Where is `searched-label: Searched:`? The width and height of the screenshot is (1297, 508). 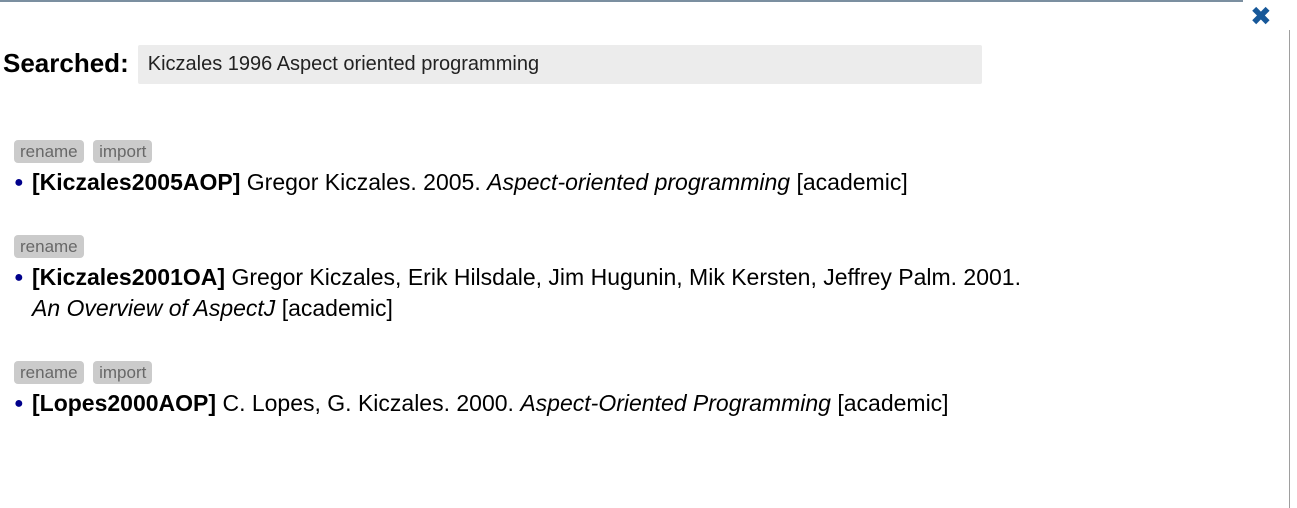 searched-label: Searched: is located at coordinates (66, 63).